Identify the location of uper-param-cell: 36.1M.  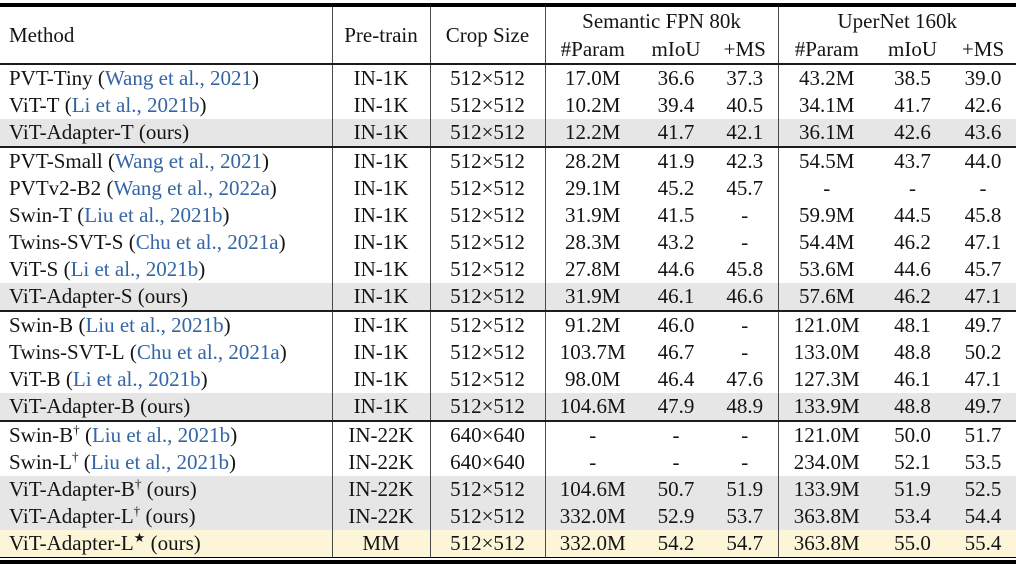
(827, 133).